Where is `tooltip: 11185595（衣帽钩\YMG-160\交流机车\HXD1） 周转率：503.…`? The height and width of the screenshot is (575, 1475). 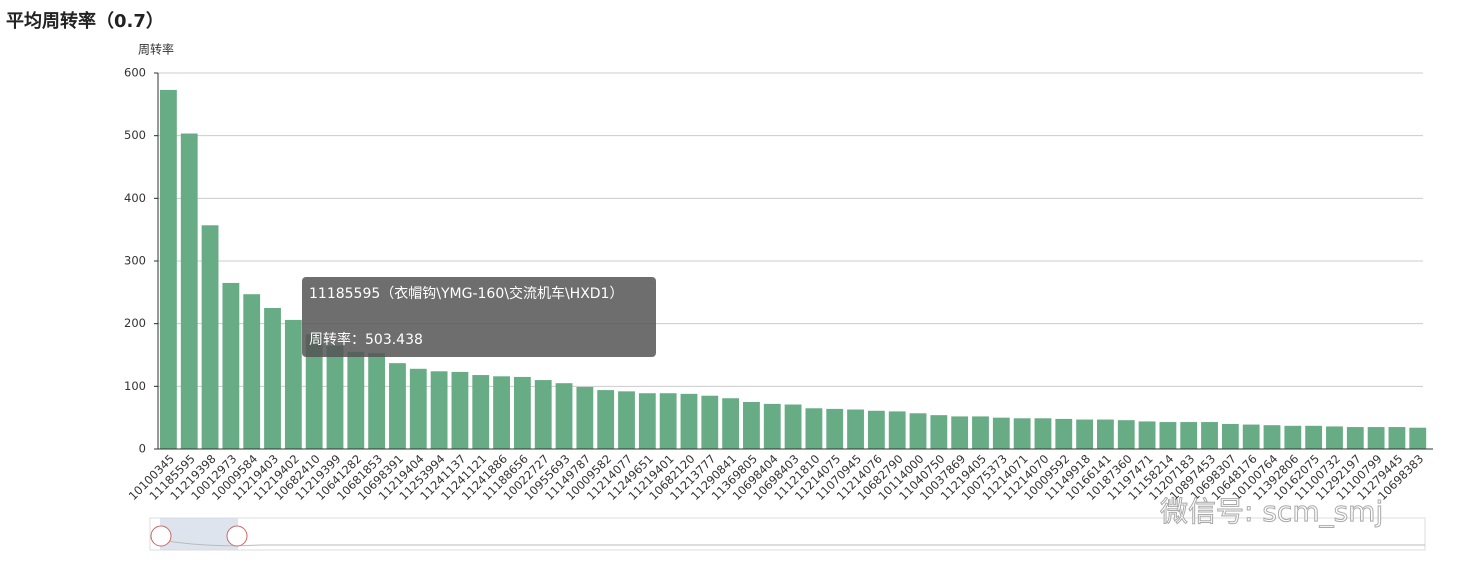 tooltip: 11185595（衣帽钩\YMG-160\交流机车\HXD1） 周转率：503.… is located at coordinates (479, 317).